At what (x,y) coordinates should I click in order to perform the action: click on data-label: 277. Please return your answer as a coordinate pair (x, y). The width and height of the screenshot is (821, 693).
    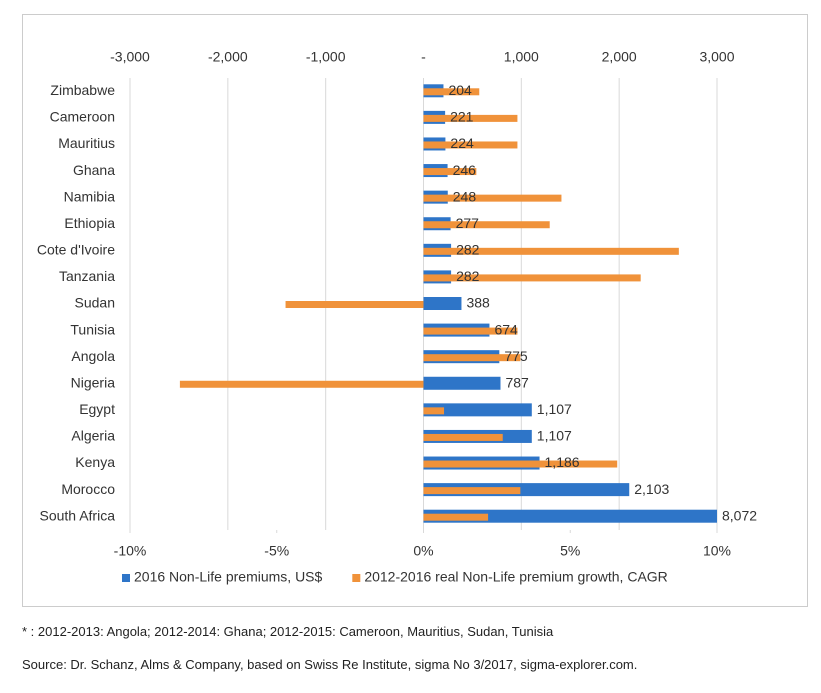
    Looking at the image, I should click on (468, 223).